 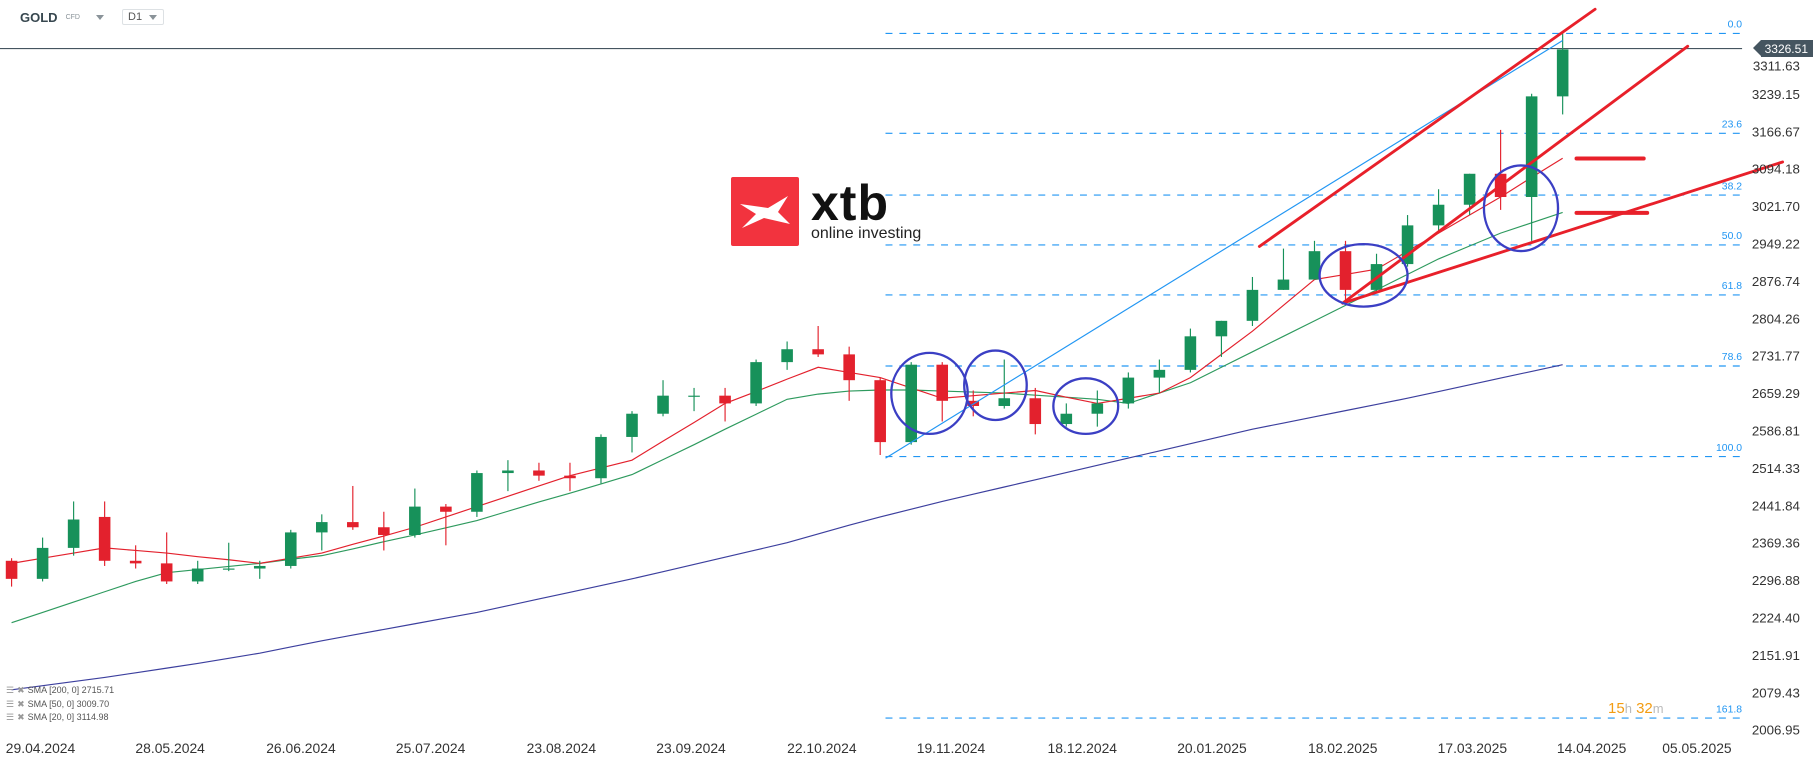 I want to click on price-tick-label: 3239.15, so click(x=1776, y=94).